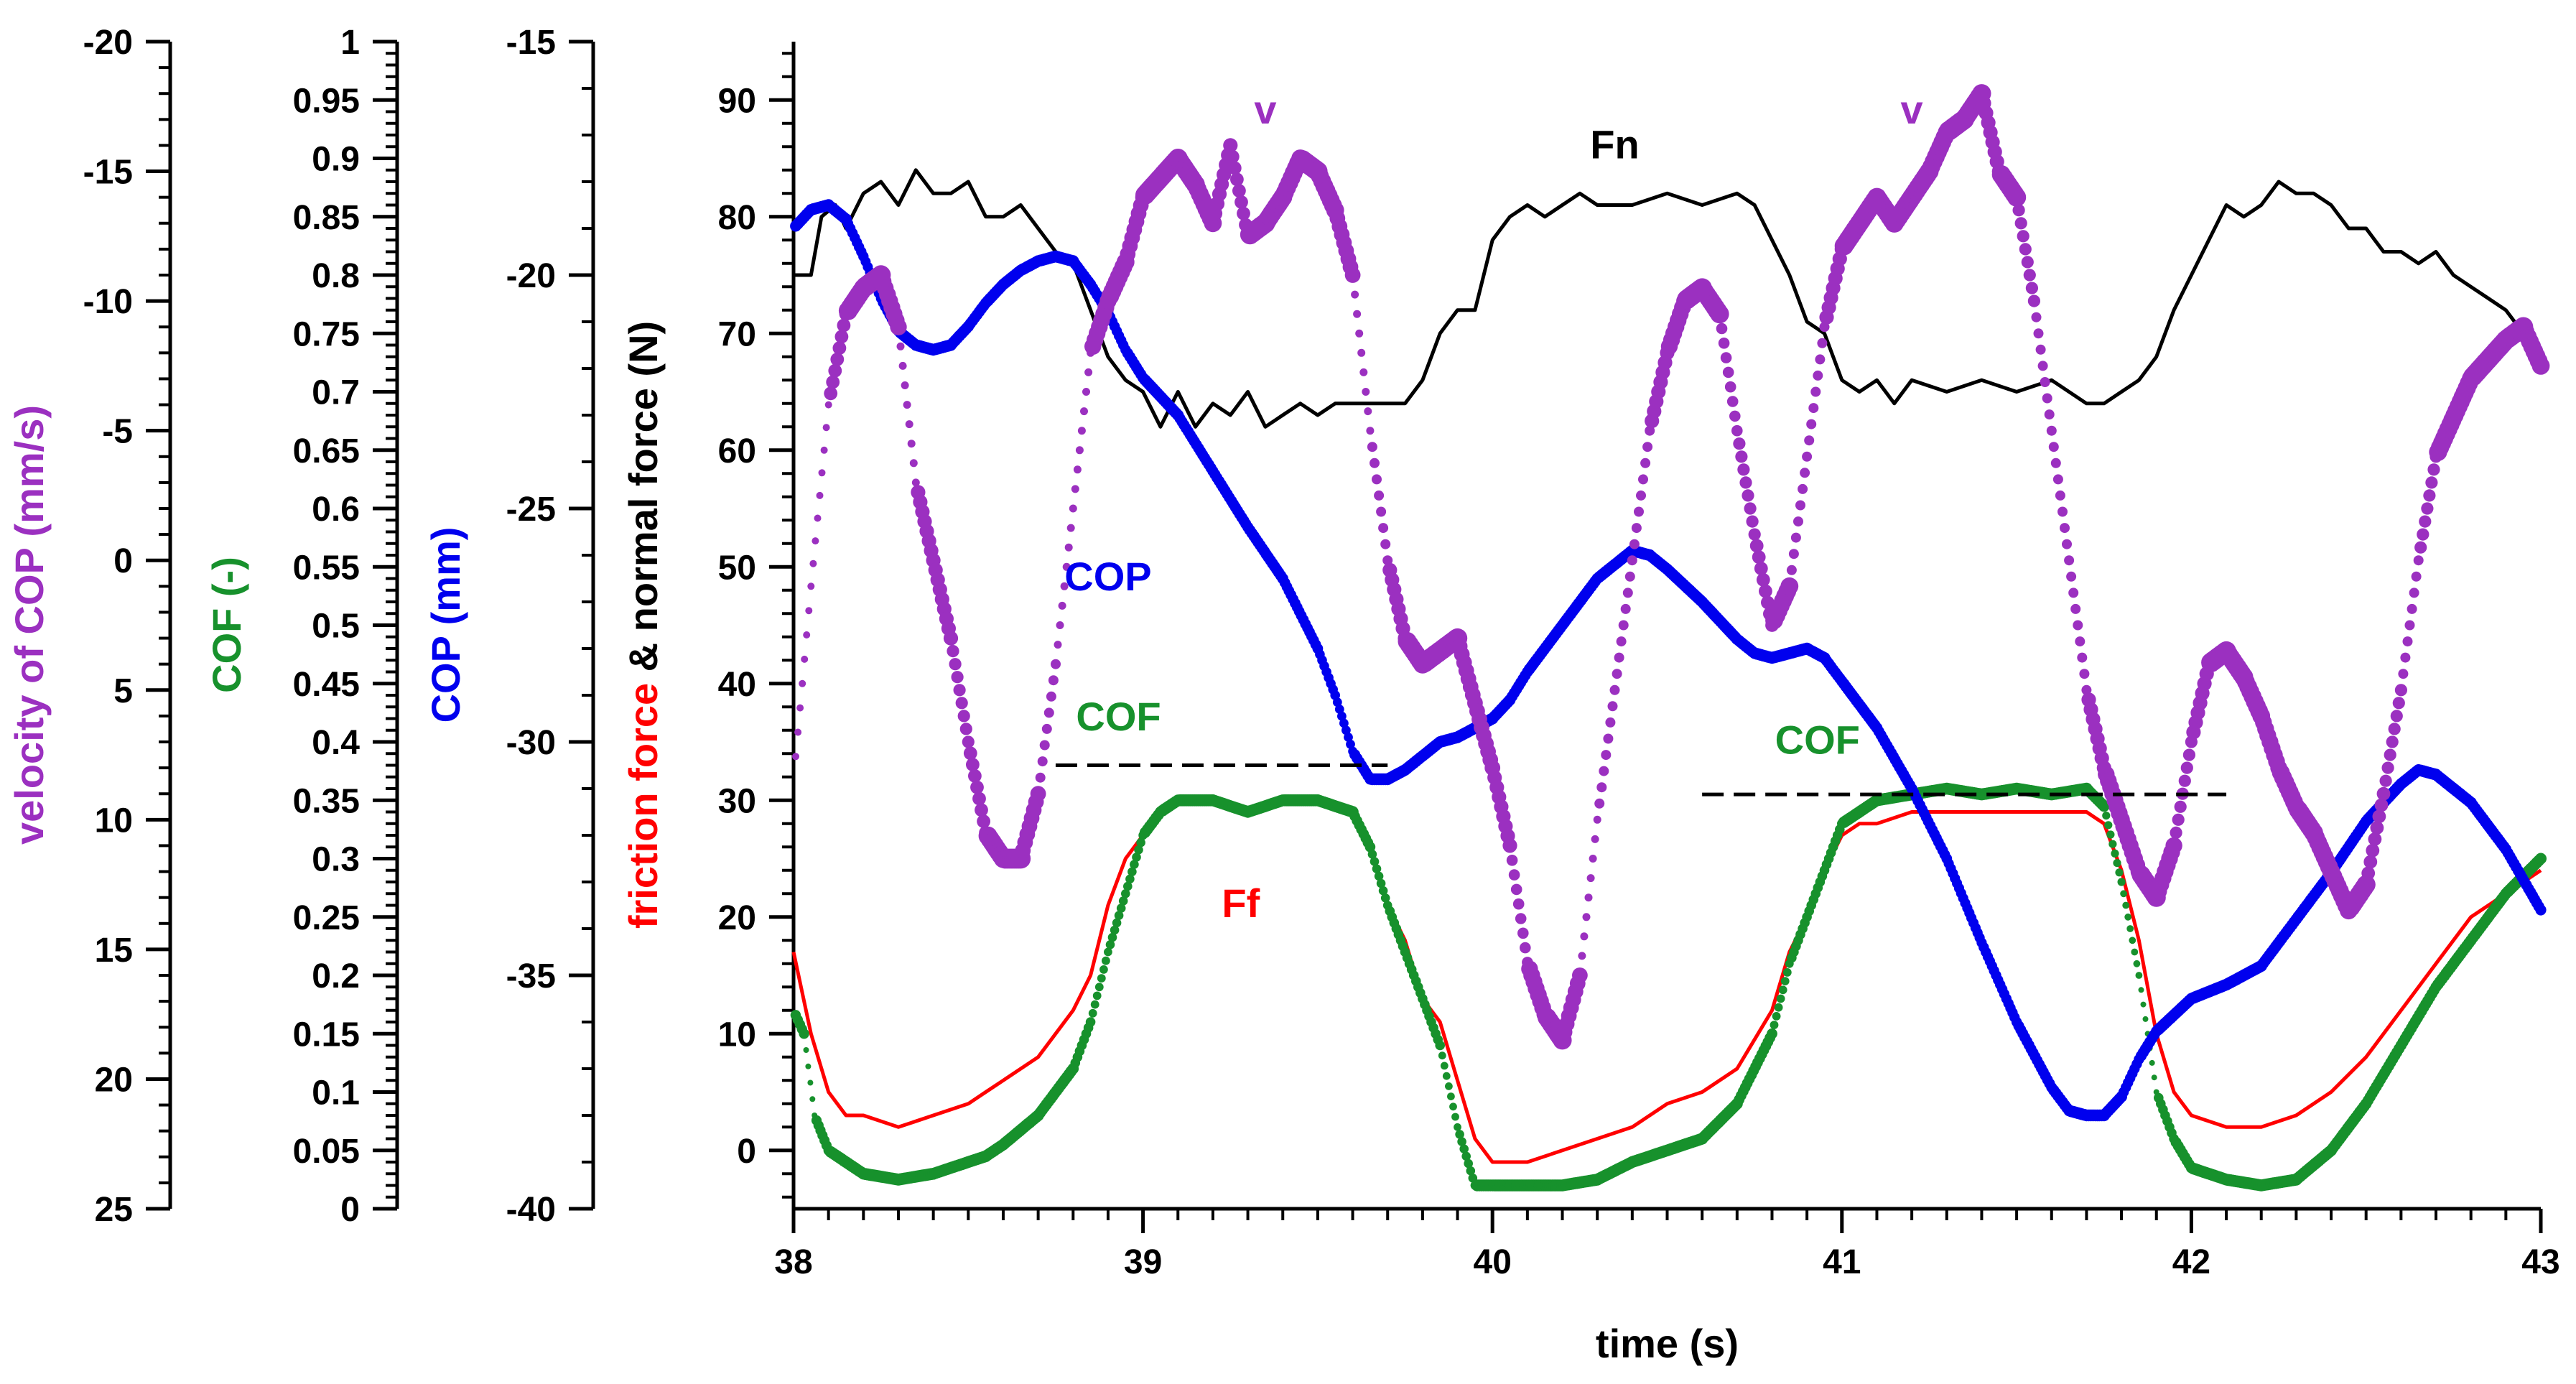 This screenshot has height=1384, width=2576. What do you see at coordinates (1337, 702) in the screenshot?
I see `data-point-COP` at bounding box center [1337, 702].